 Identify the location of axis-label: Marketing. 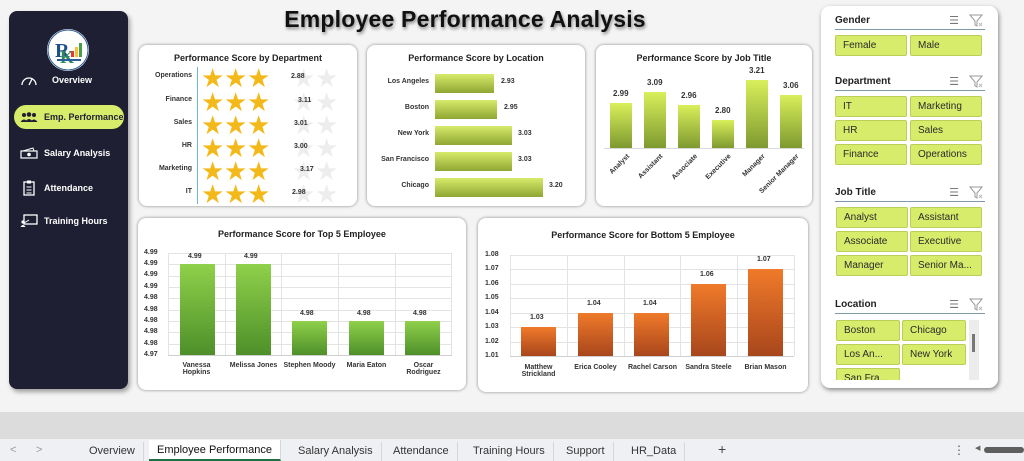
(175, 168).